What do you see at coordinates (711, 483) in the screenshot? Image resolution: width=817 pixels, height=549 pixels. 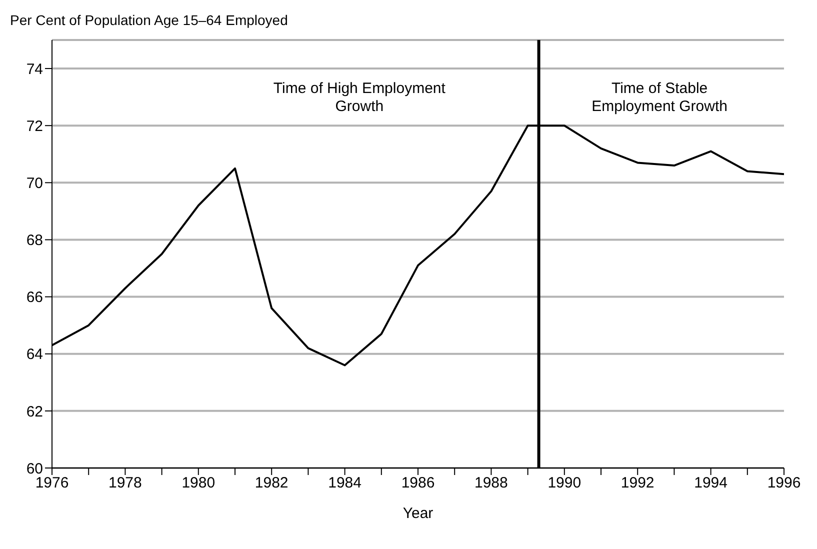 I see `x-tick-label: 1994` at bounding box center [711, 483].